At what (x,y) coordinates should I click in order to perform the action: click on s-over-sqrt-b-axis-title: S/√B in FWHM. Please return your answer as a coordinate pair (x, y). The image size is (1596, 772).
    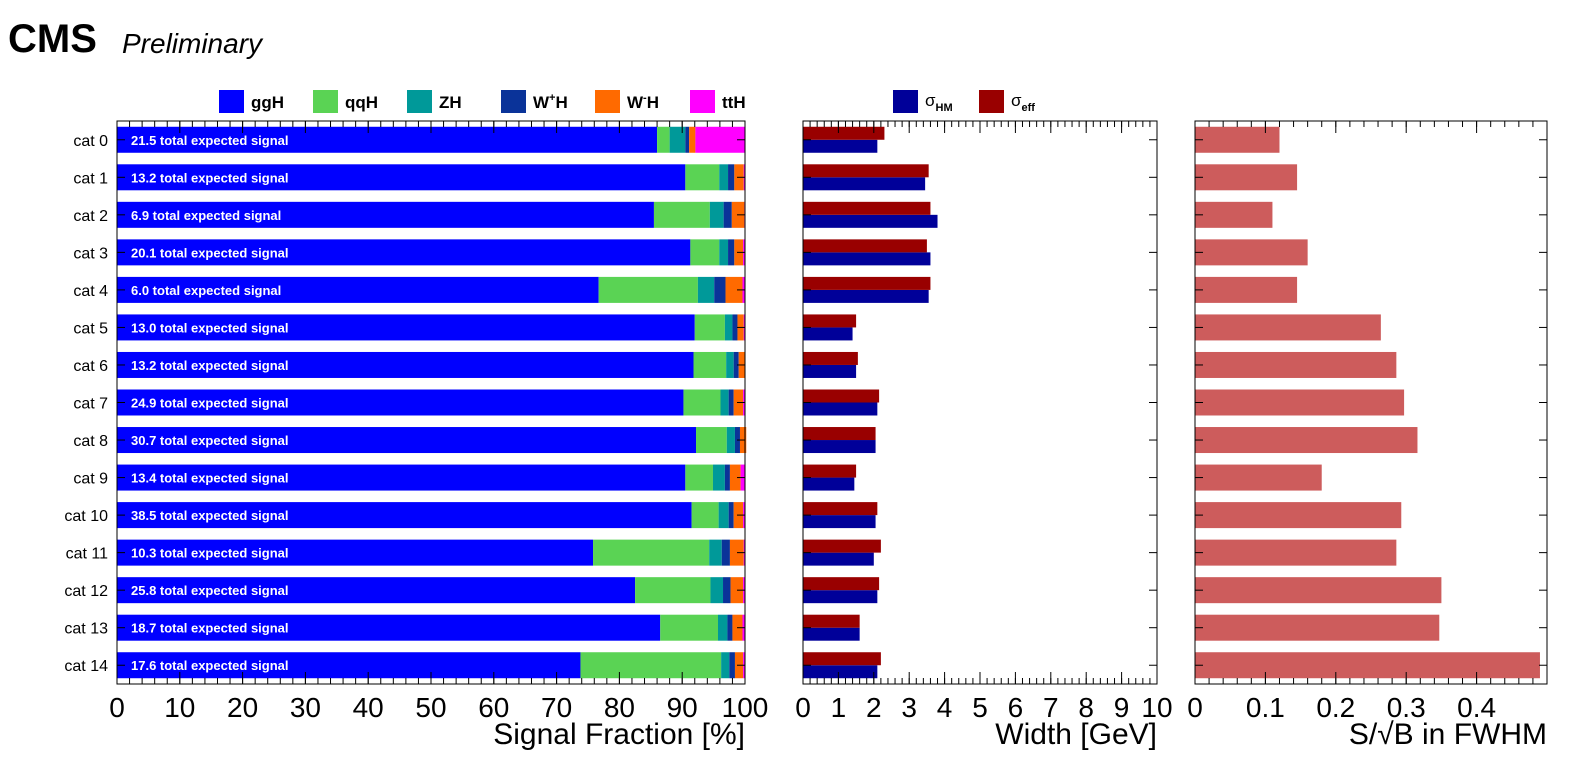
    Looking at the image, I should click on (1448, 734).